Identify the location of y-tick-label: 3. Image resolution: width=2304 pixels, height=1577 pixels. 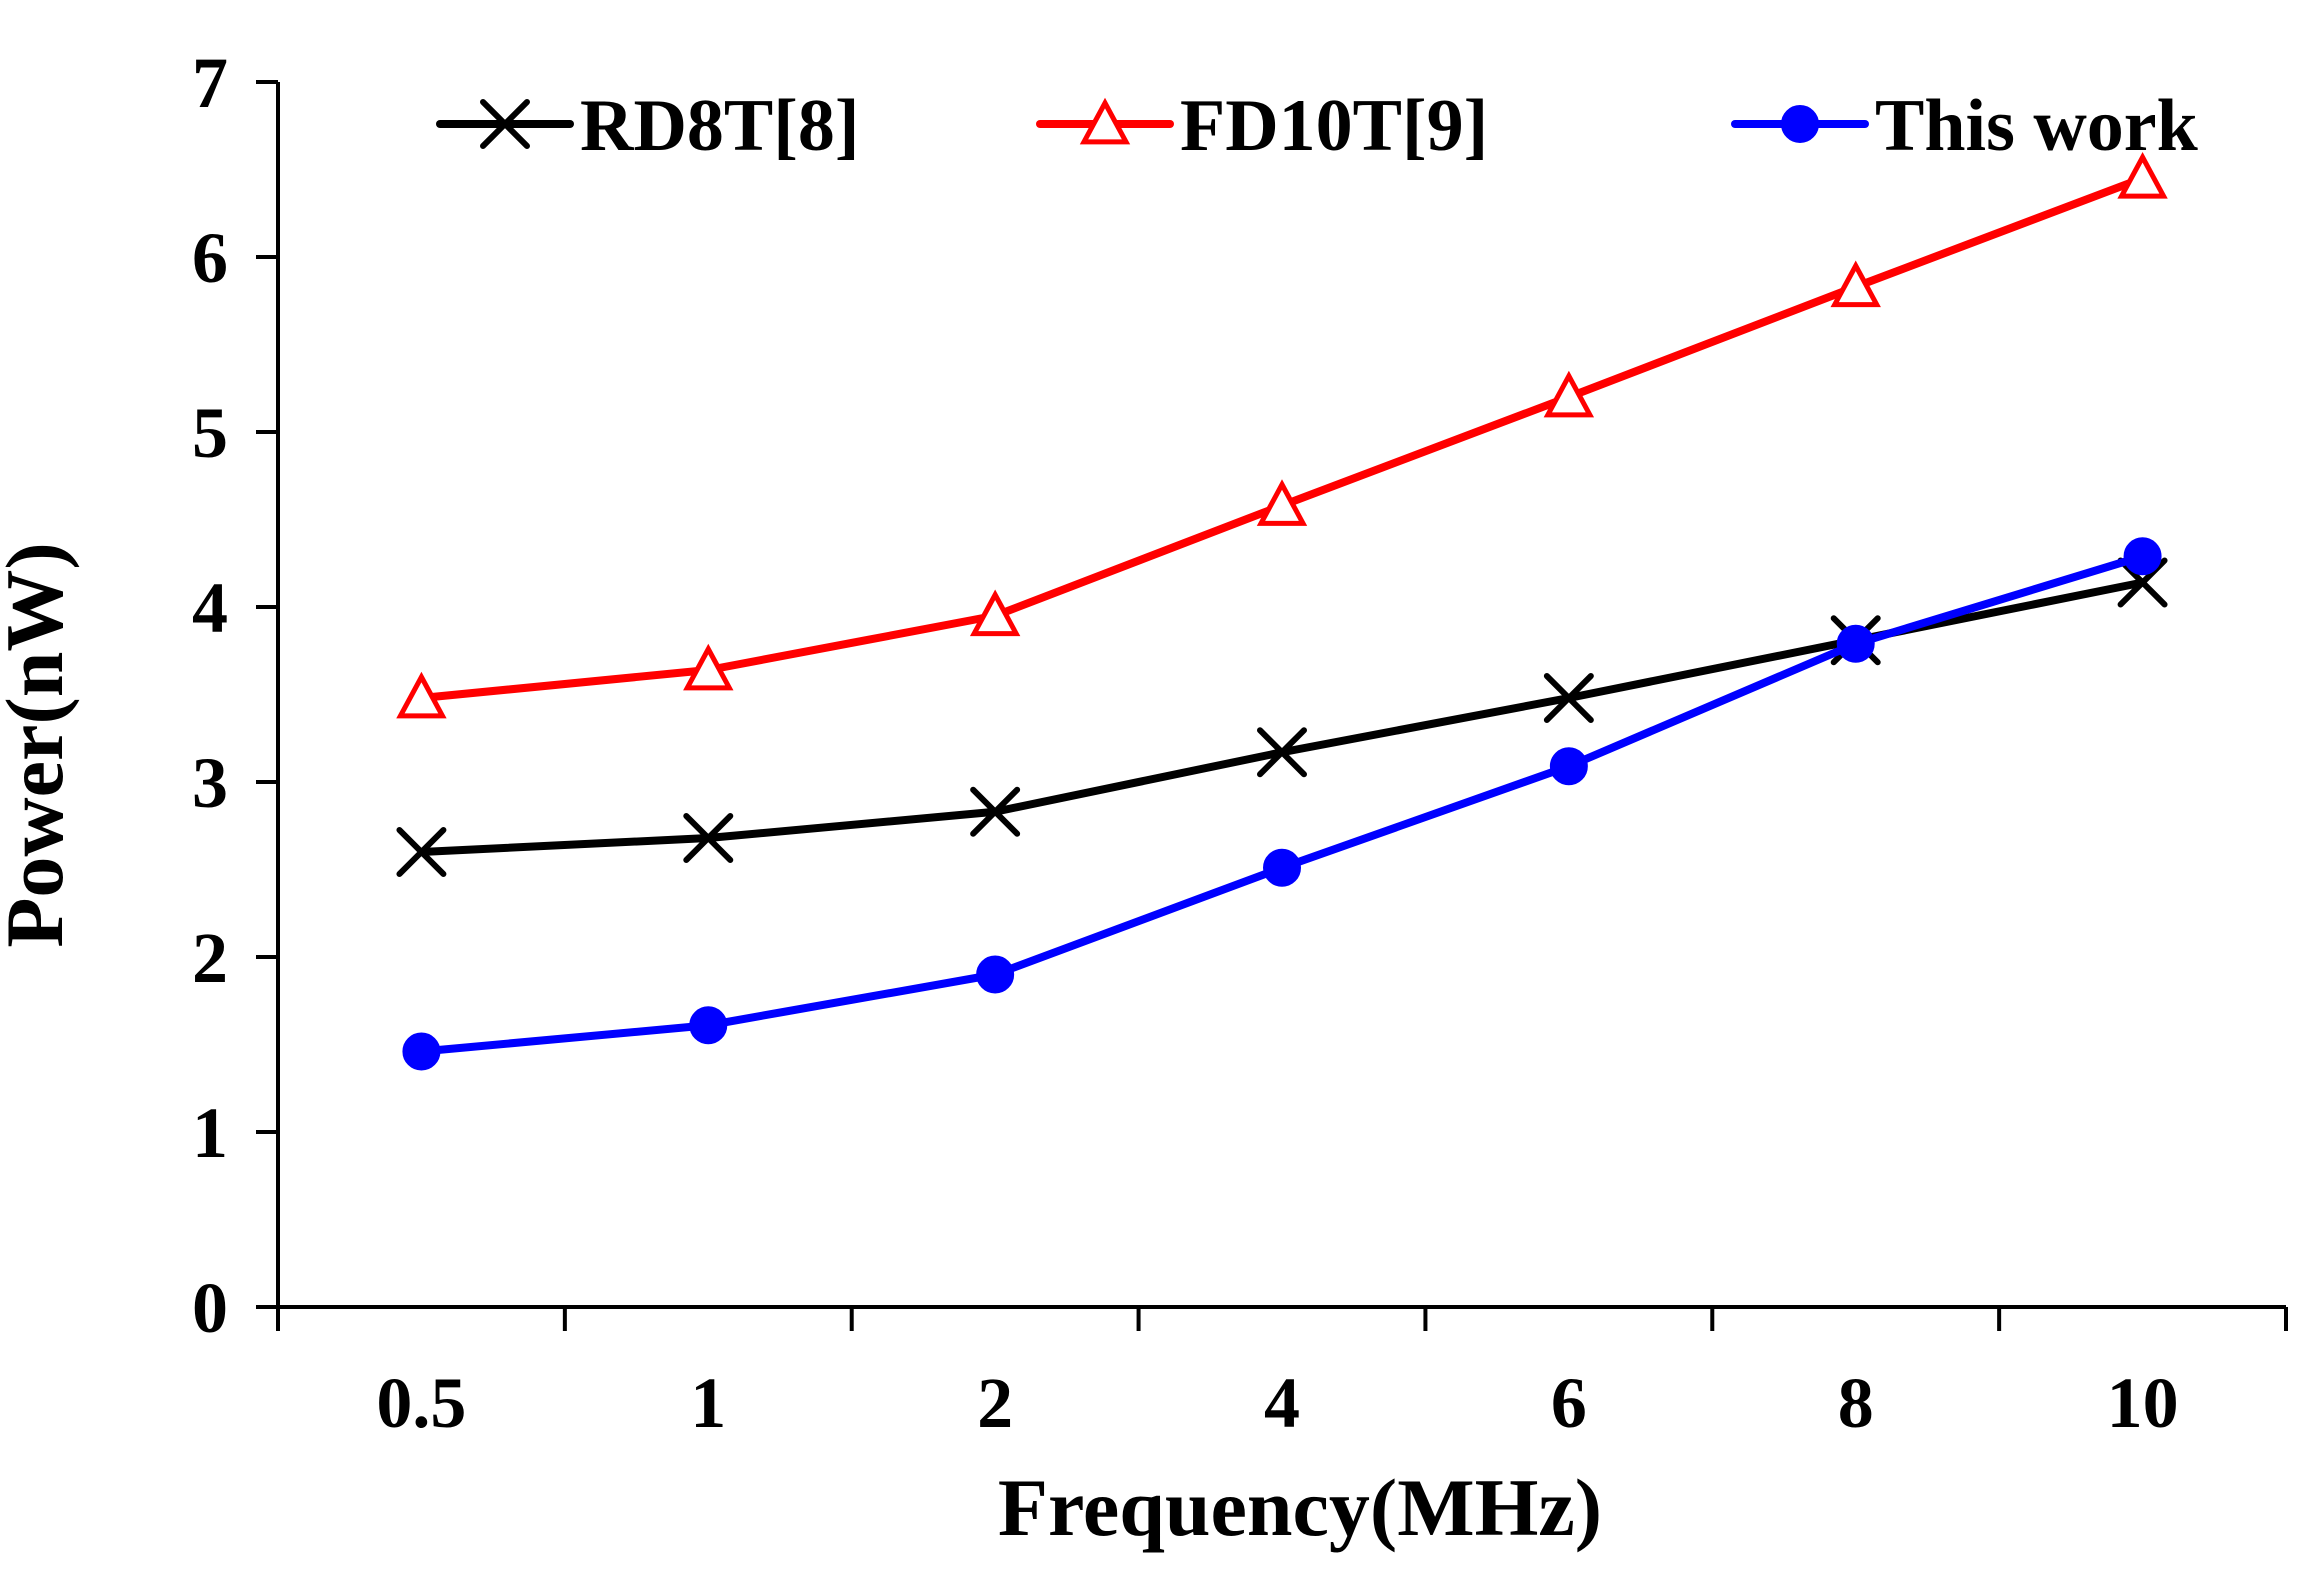
(210, 783).